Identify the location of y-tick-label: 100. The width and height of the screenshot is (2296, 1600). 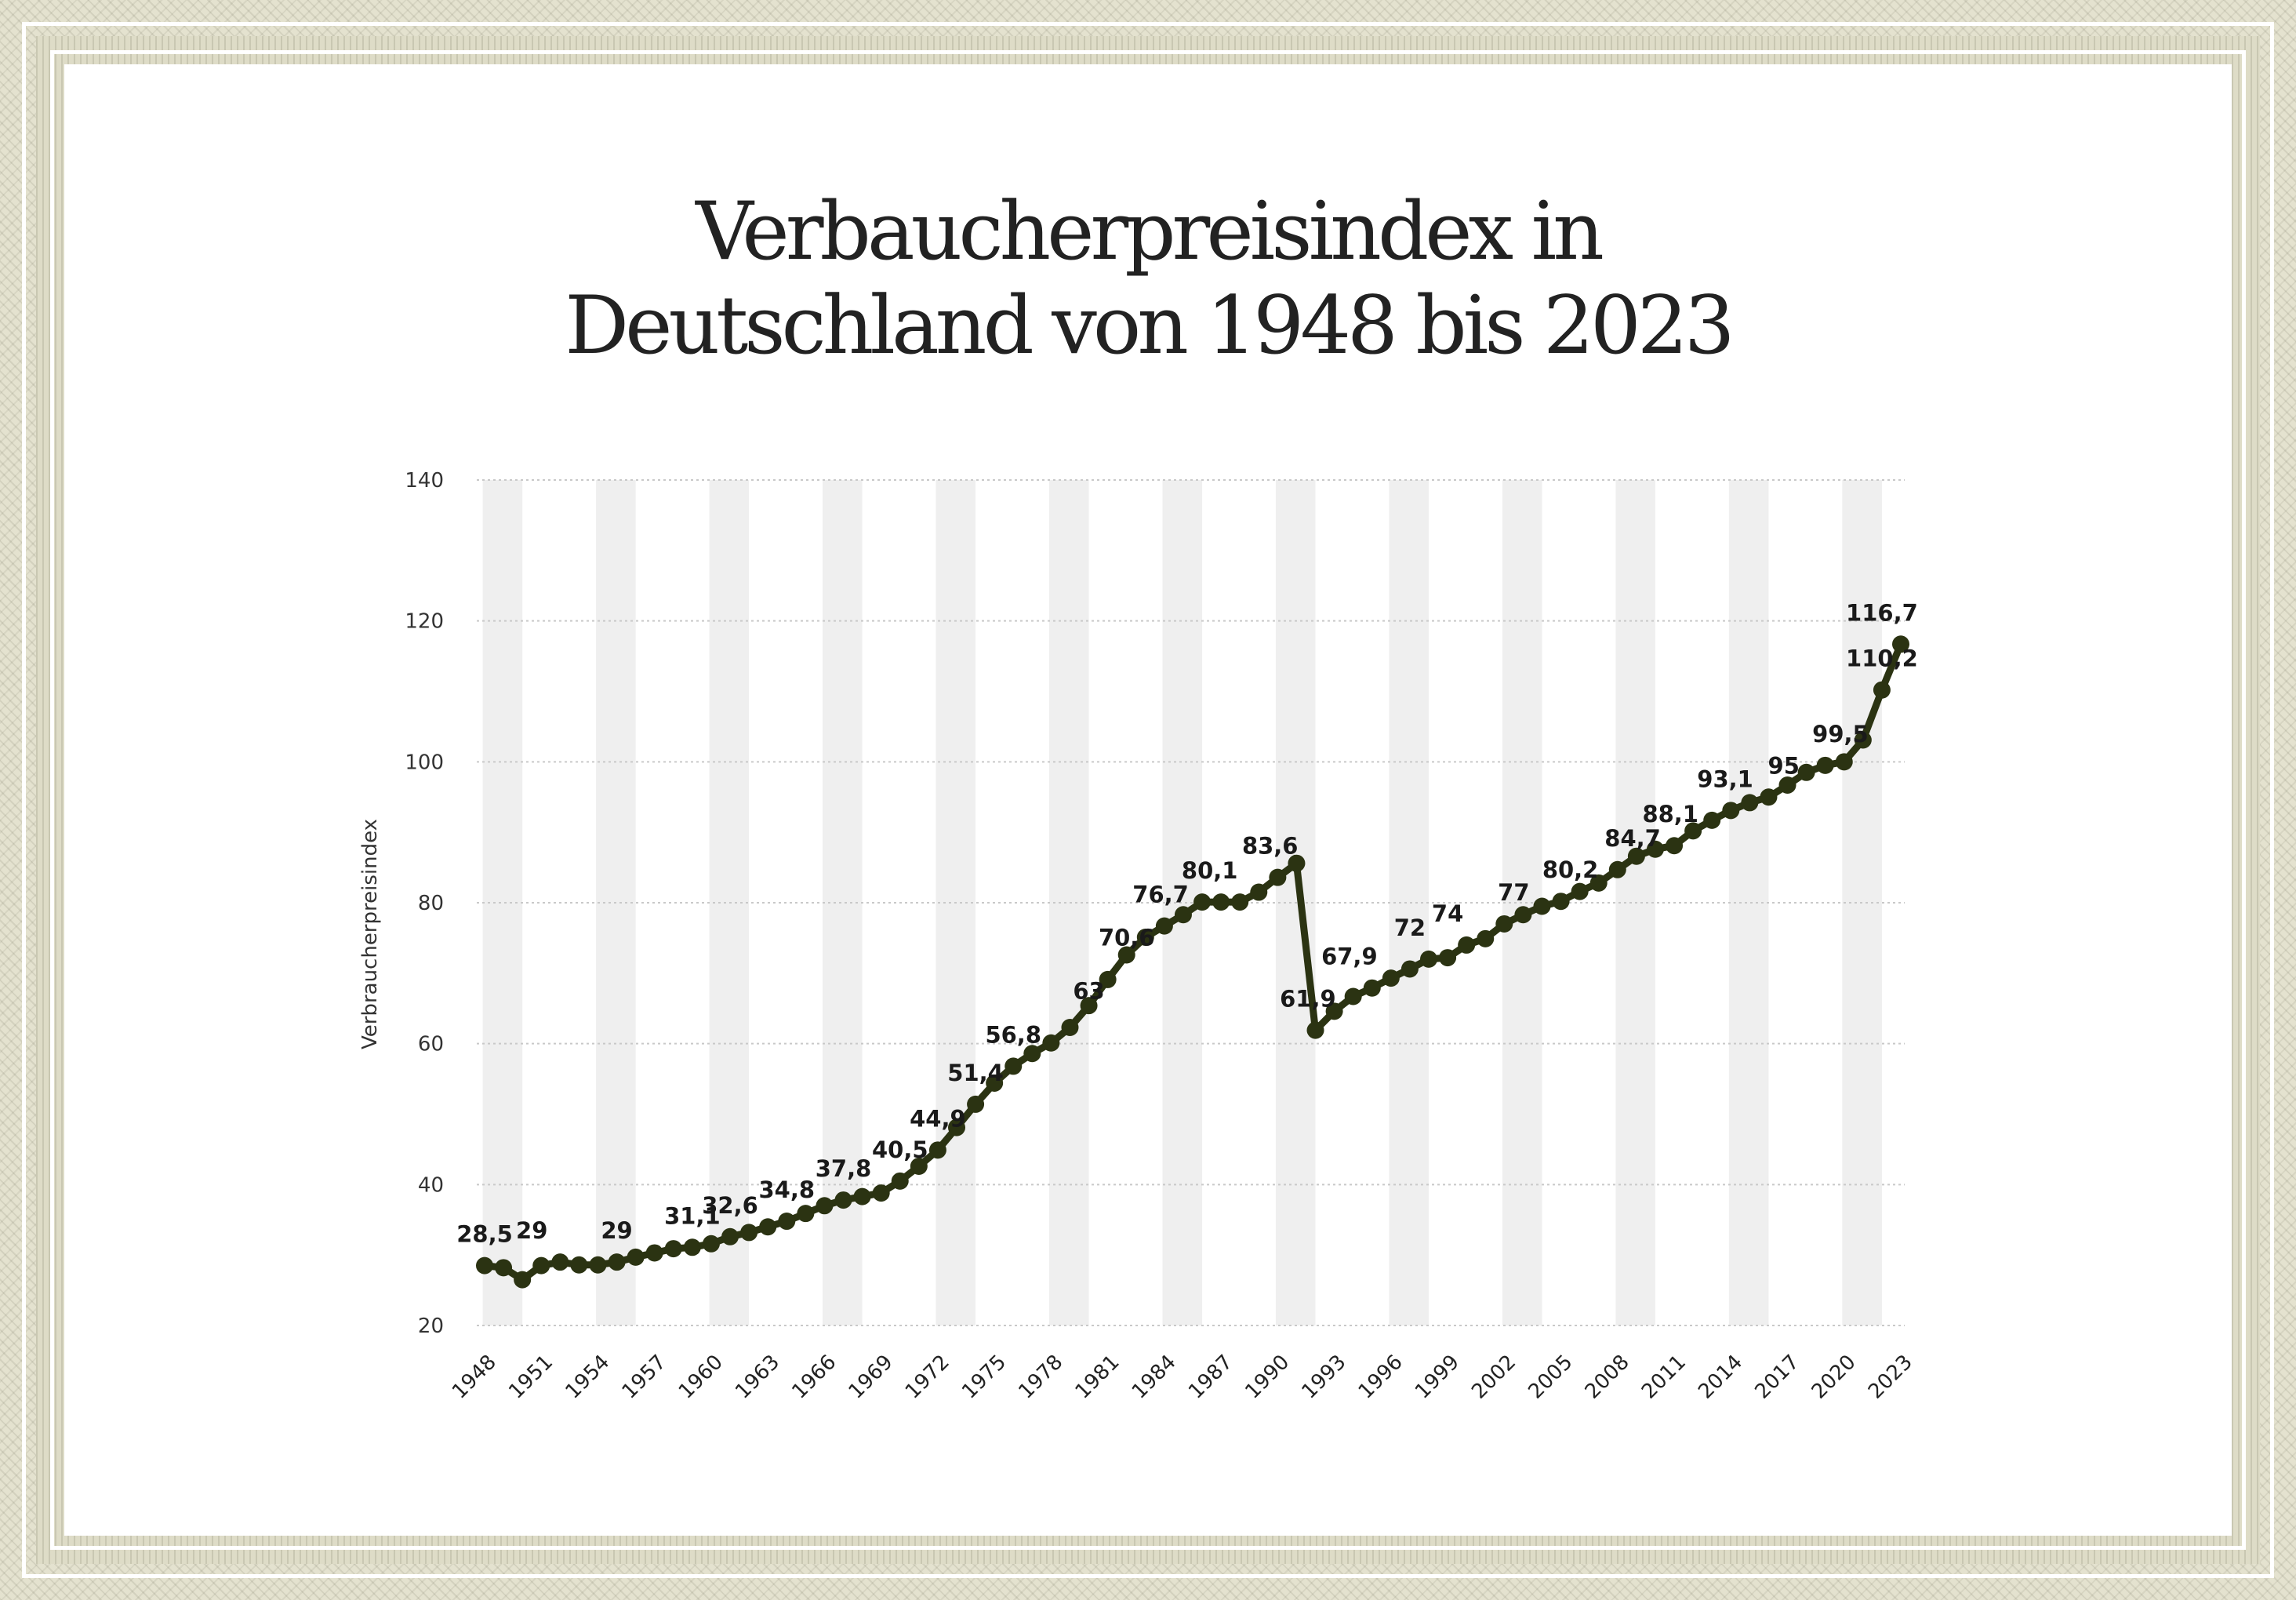
(424, 762).